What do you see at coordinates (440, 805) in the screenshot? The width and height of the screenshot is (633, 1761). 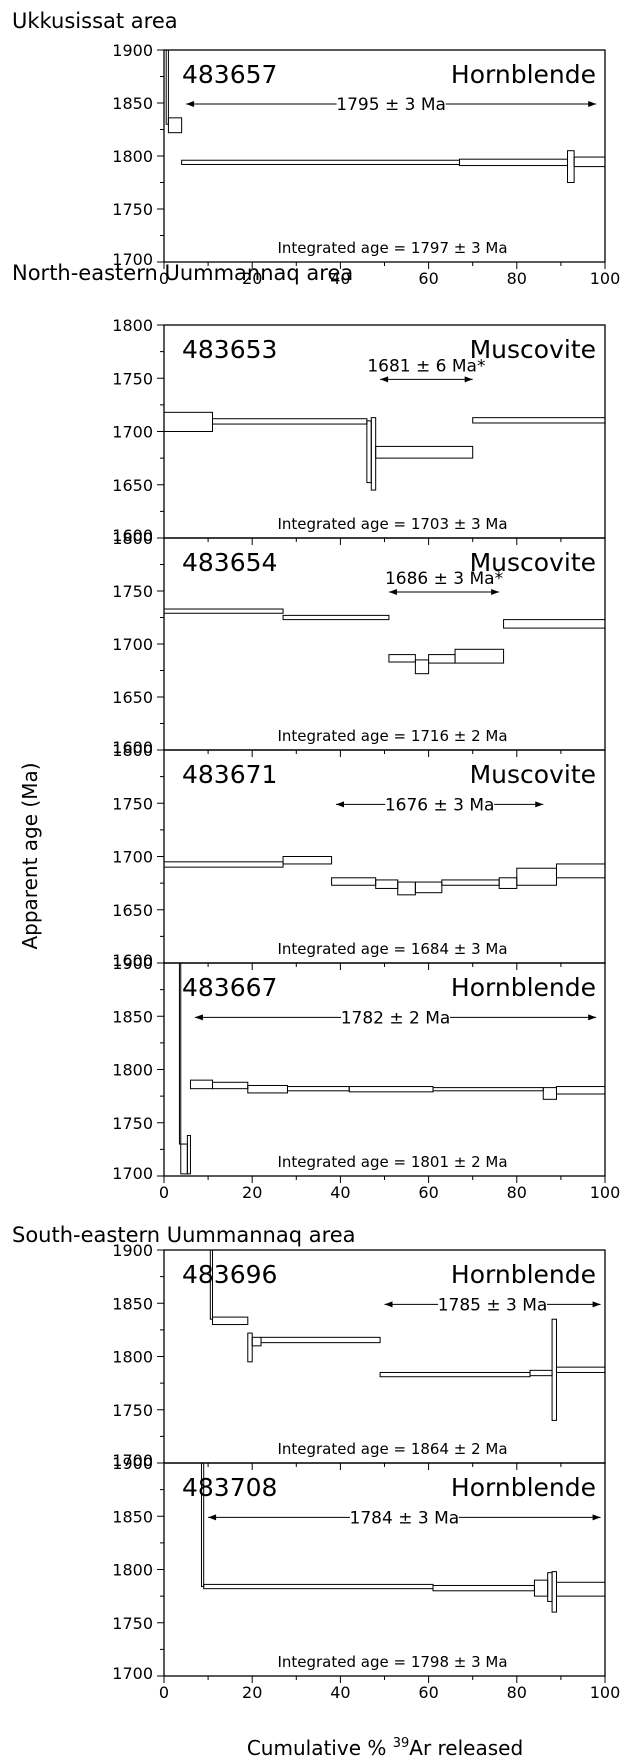 I see `plateau-age-label: 1676 ± 3 Ma` at bounding box center [440, 805].